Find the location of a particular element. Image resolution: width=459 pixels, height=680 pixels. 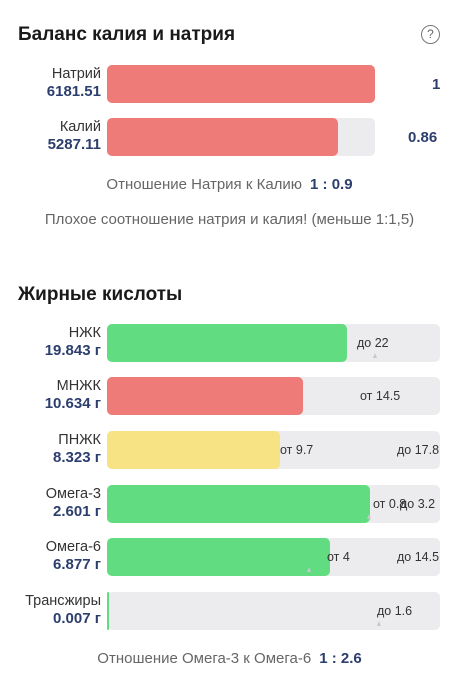

fatty-acid-row: Трансжиры 0.007 г до 1.6 is located at coordinates (229, 611).